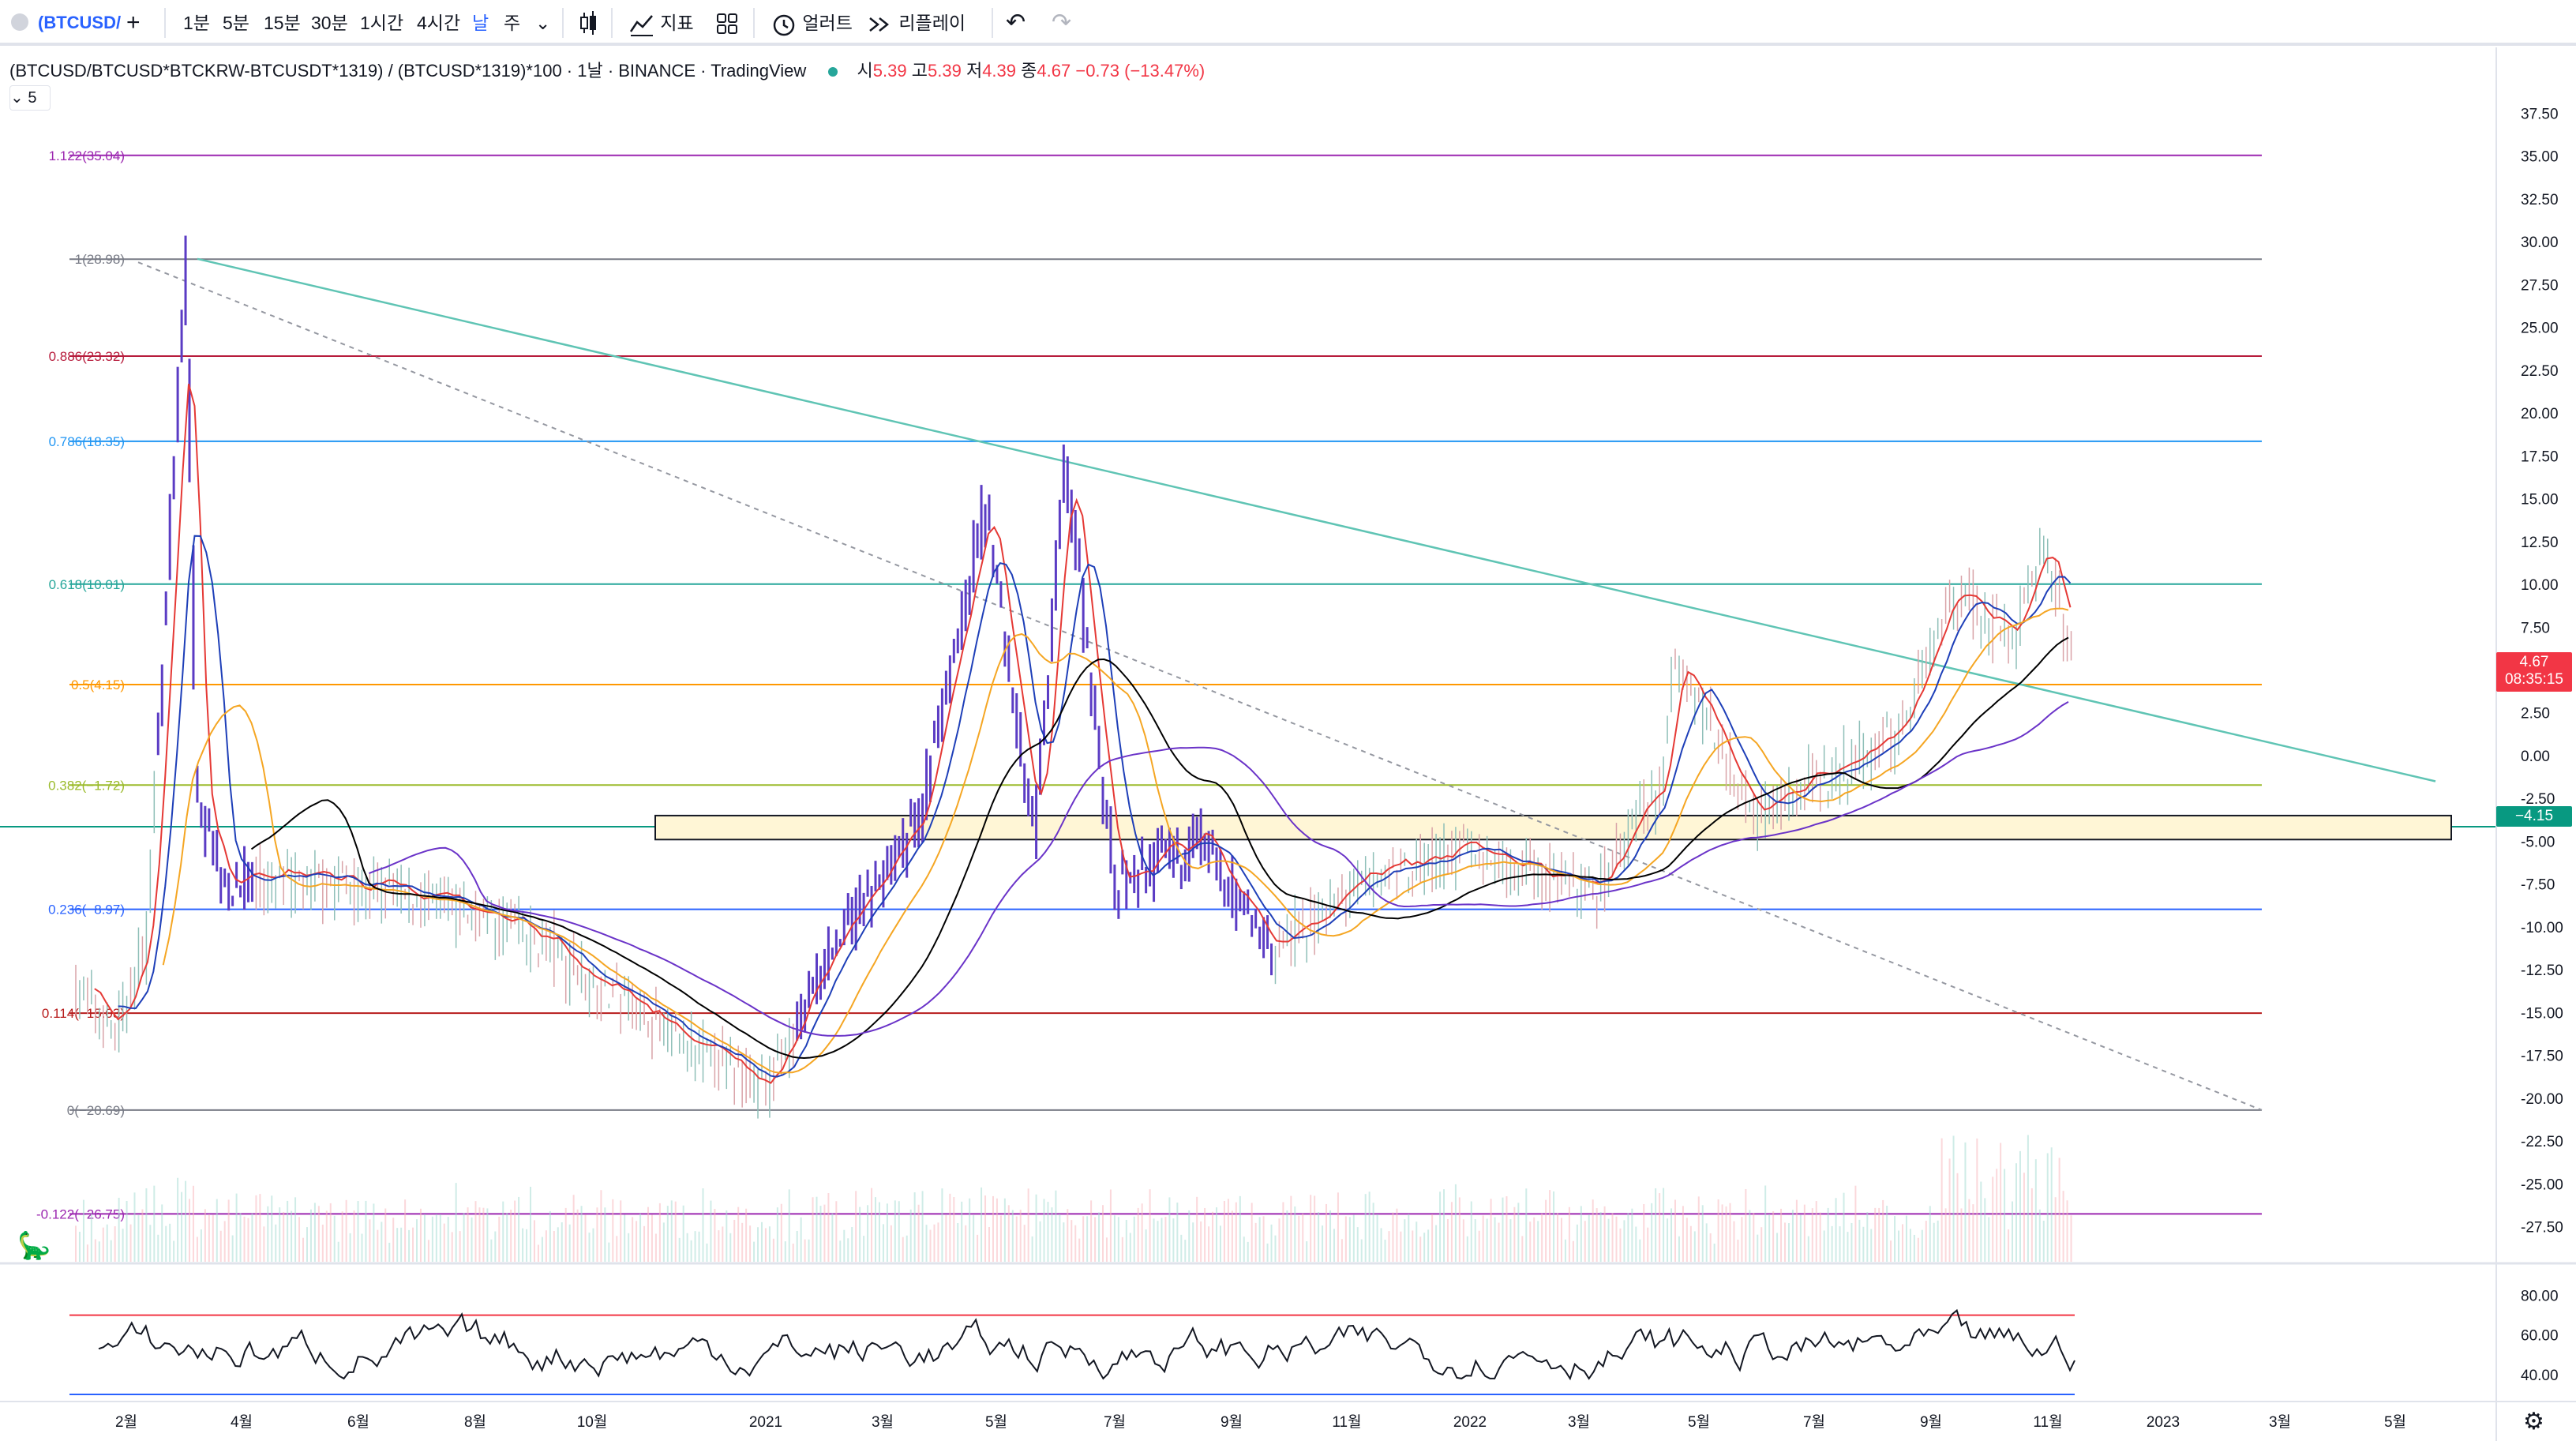 The width and height of the screenshot is (2576, 1441). Describe the element at coordinates (543, 23) in the screenshot. I see `interval-dropdown: ⌄` at that location.